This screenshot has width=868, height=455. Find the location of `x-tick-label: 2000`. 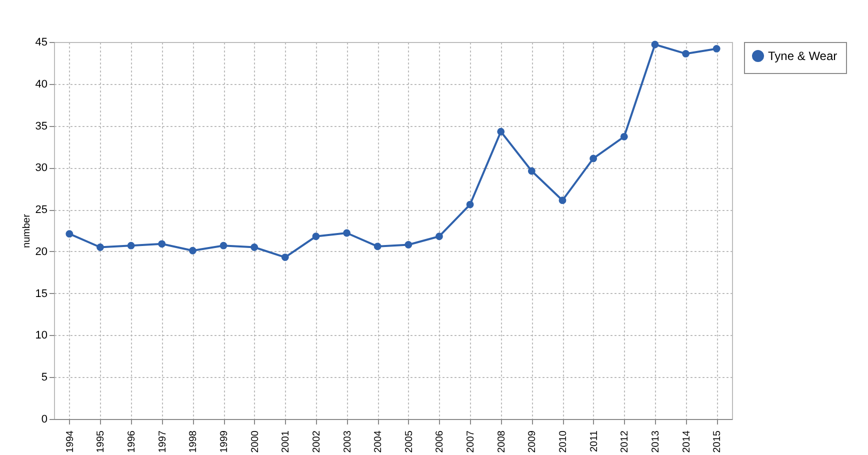

x-tick-label: 2000 is located at coordinates (255, 441).